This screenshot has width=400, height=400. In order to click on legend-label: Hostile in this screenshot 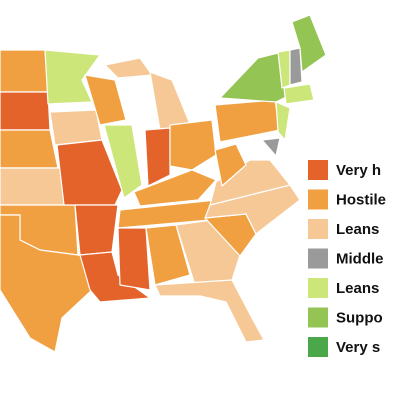, I will do `click(361, 199)`.